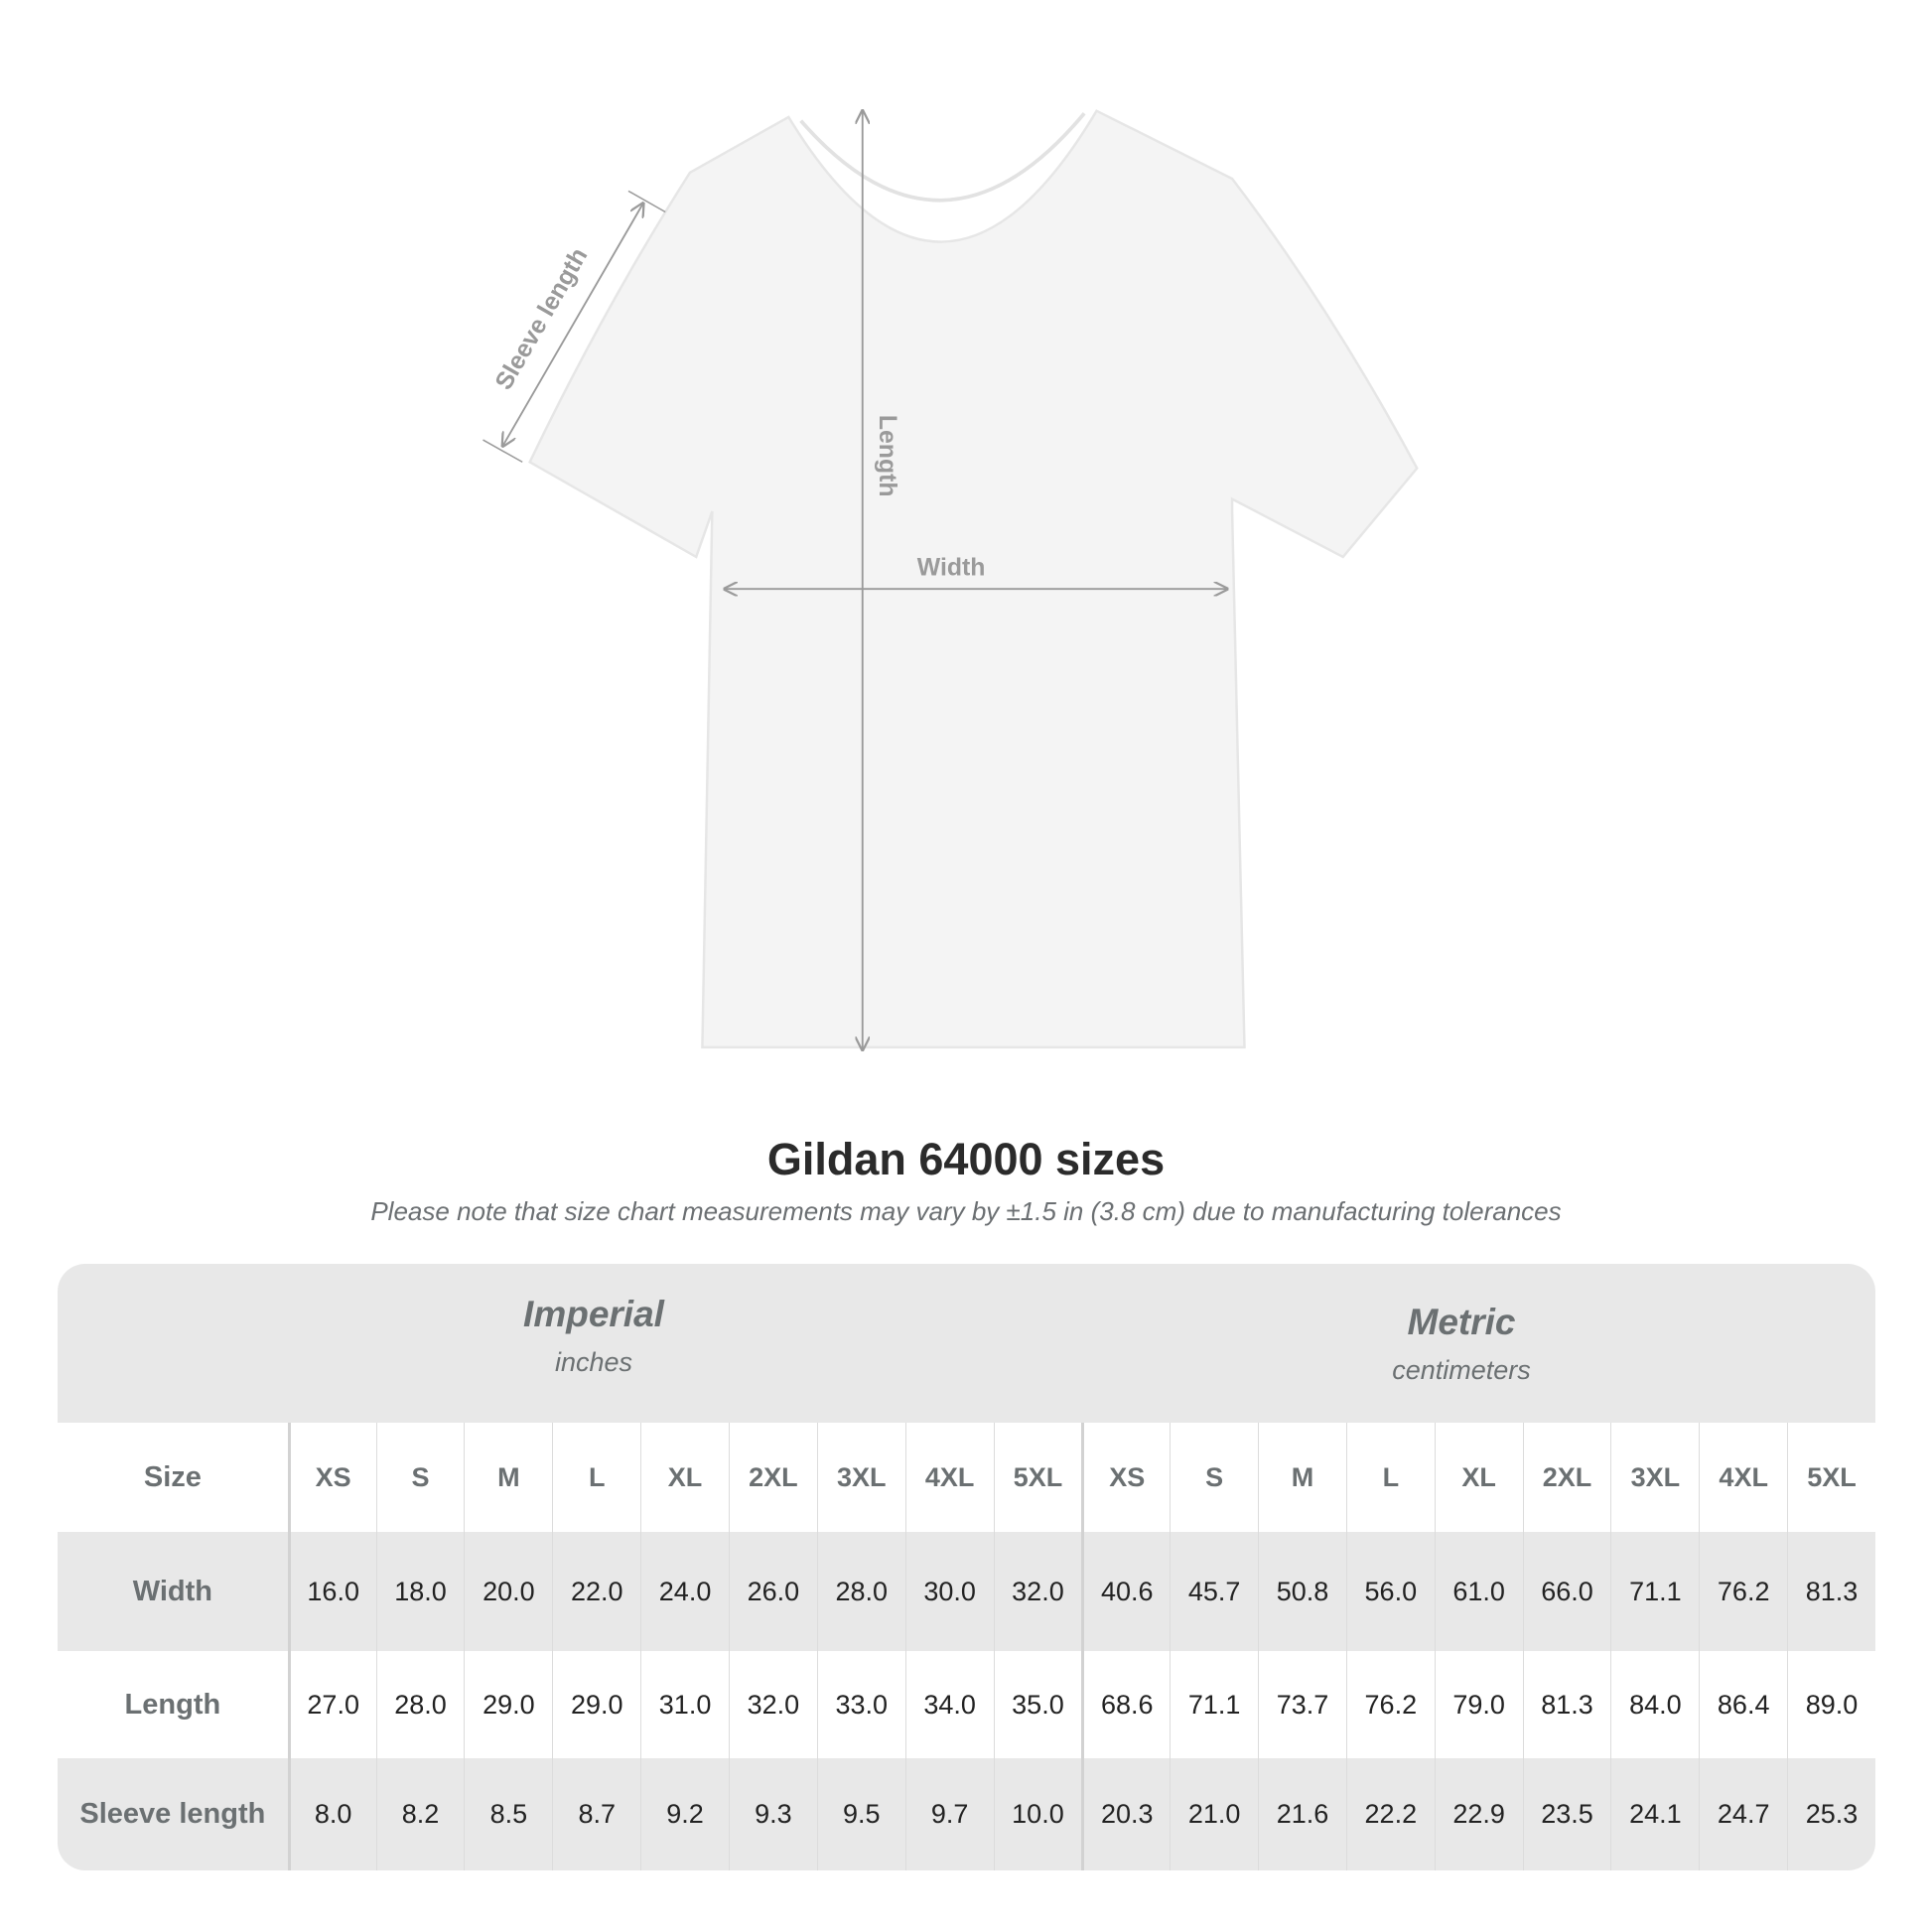 This screenshot has height=1932, width=1932. What do you see at coordinates (508, 1814) in the screenshot?
I see `table-cell: 8.5` at bounding box center [508, 1814].